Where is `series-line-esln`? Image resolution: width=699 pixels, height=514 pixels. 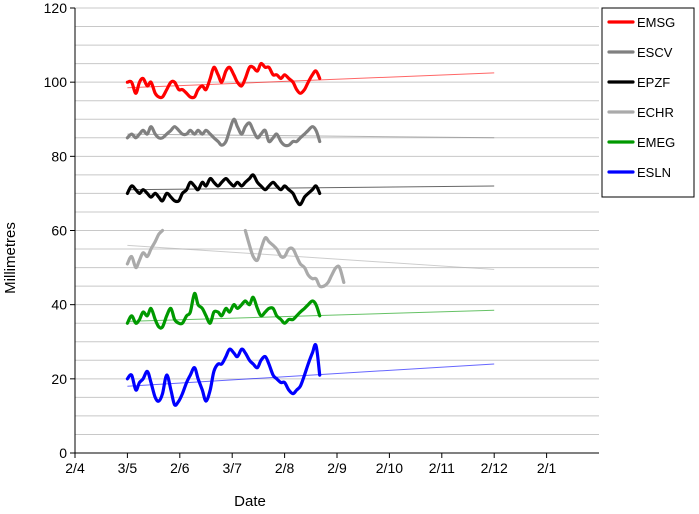
series-line-esln is located at coordinates (223, 375).